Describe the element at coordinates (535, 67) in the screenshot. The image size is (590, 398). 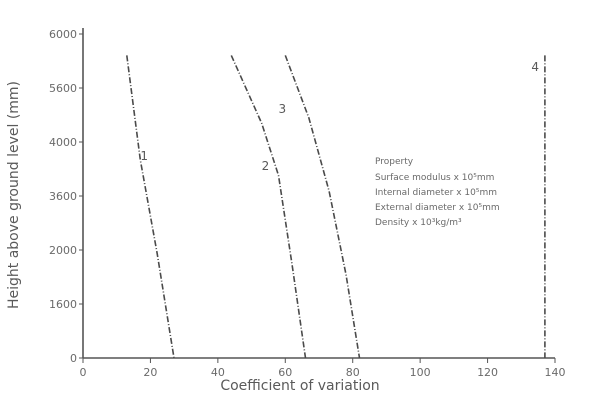
I see `series-label-4: 4` at that location.